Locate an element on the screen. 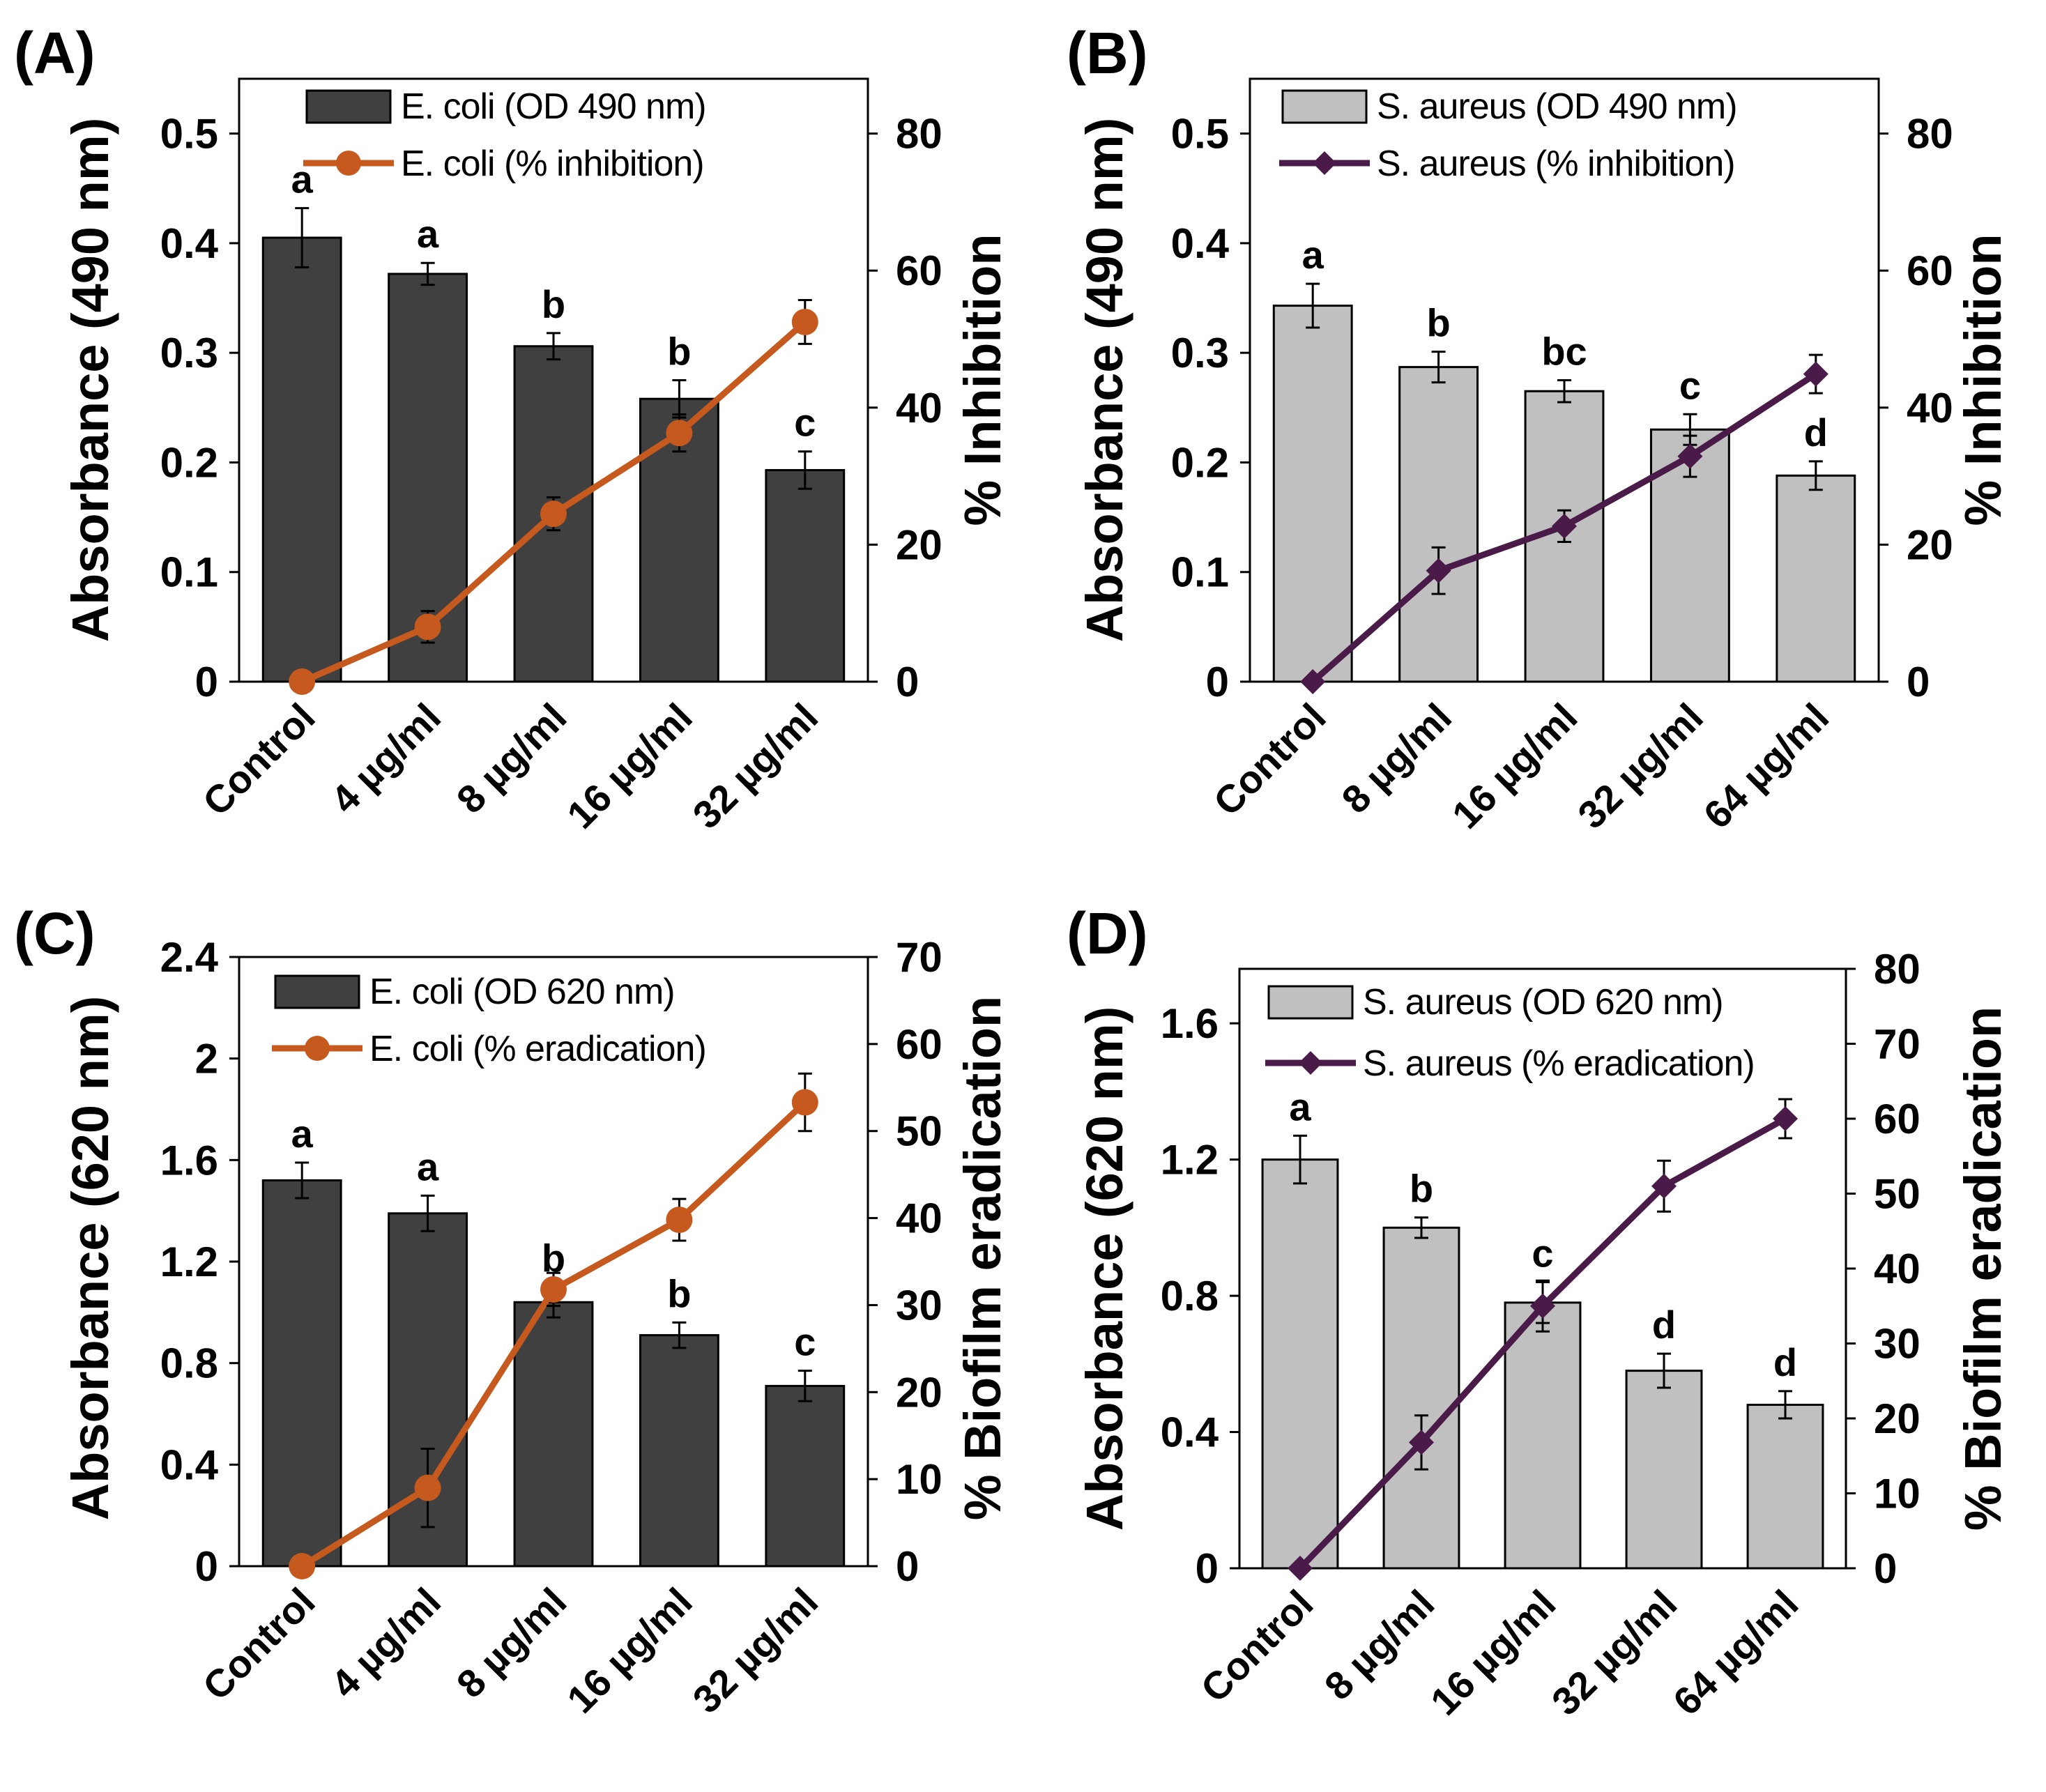 This screenshot has height=1792, width=2046. legend-label: E. coli (% inhibition) is located at coordinates (553, 164).